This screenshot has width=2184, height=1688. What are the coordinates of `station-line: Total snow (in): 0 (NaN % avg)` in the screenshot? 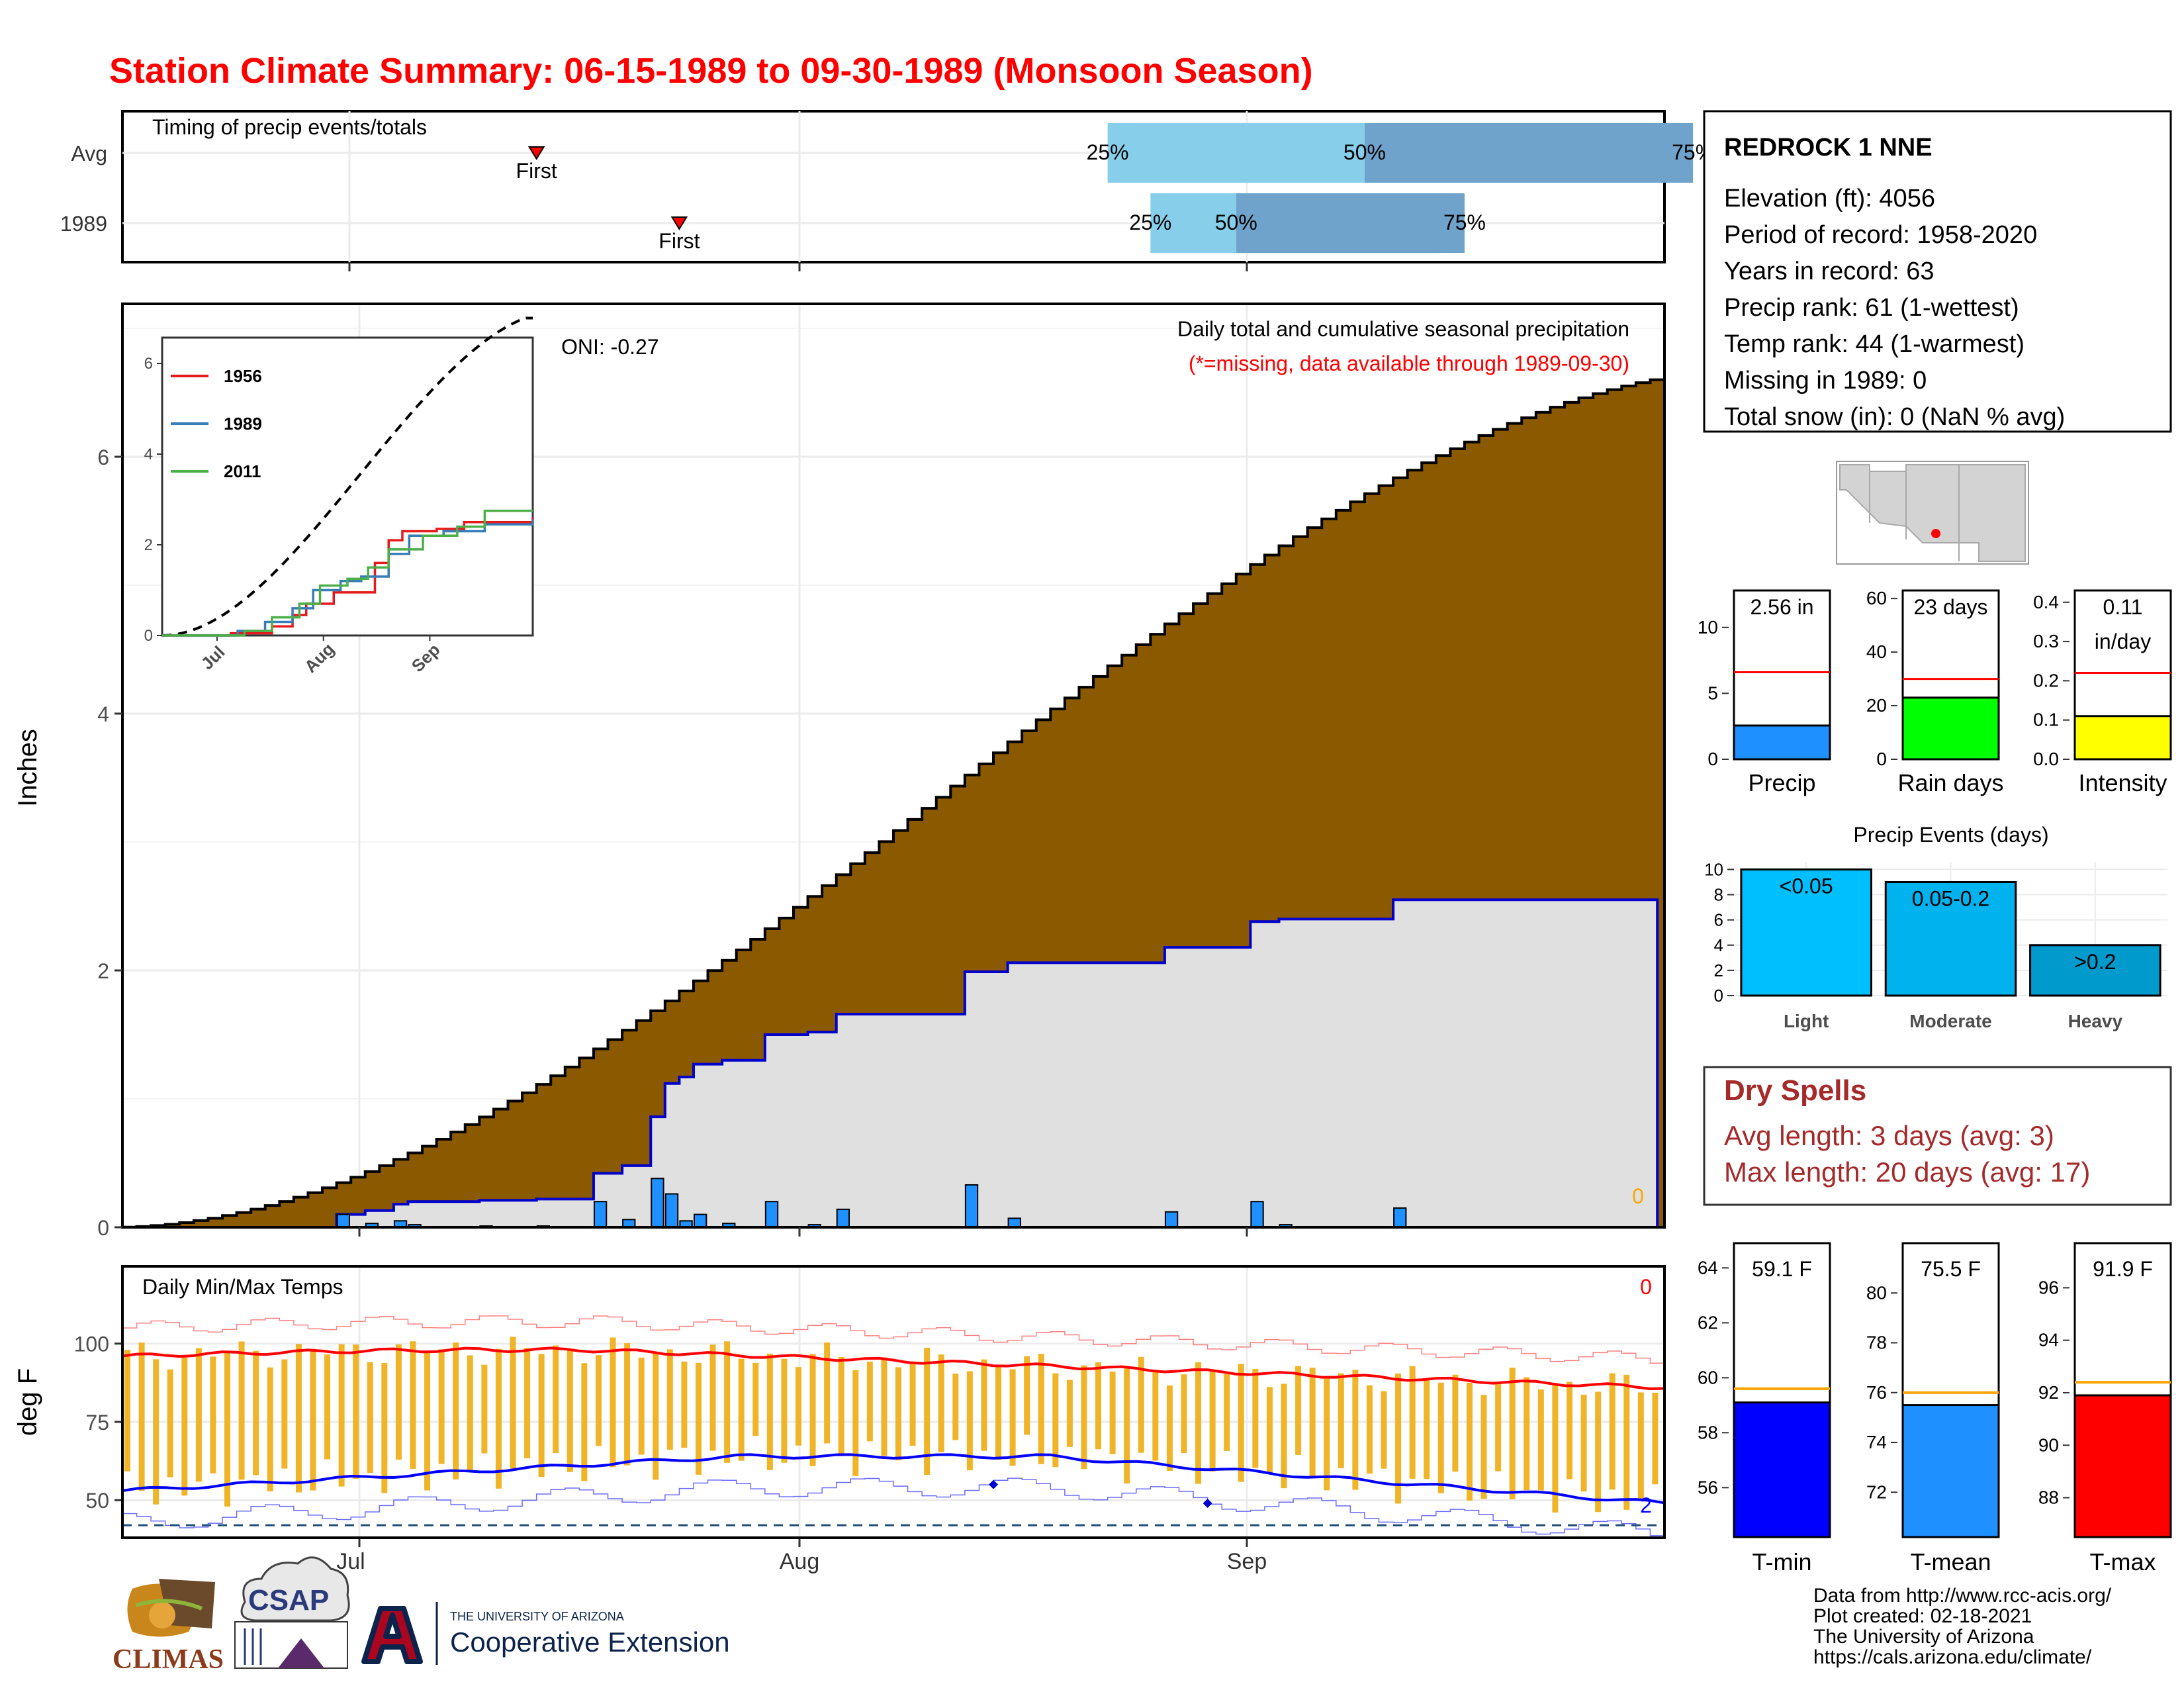 It's located at (1894, 417).